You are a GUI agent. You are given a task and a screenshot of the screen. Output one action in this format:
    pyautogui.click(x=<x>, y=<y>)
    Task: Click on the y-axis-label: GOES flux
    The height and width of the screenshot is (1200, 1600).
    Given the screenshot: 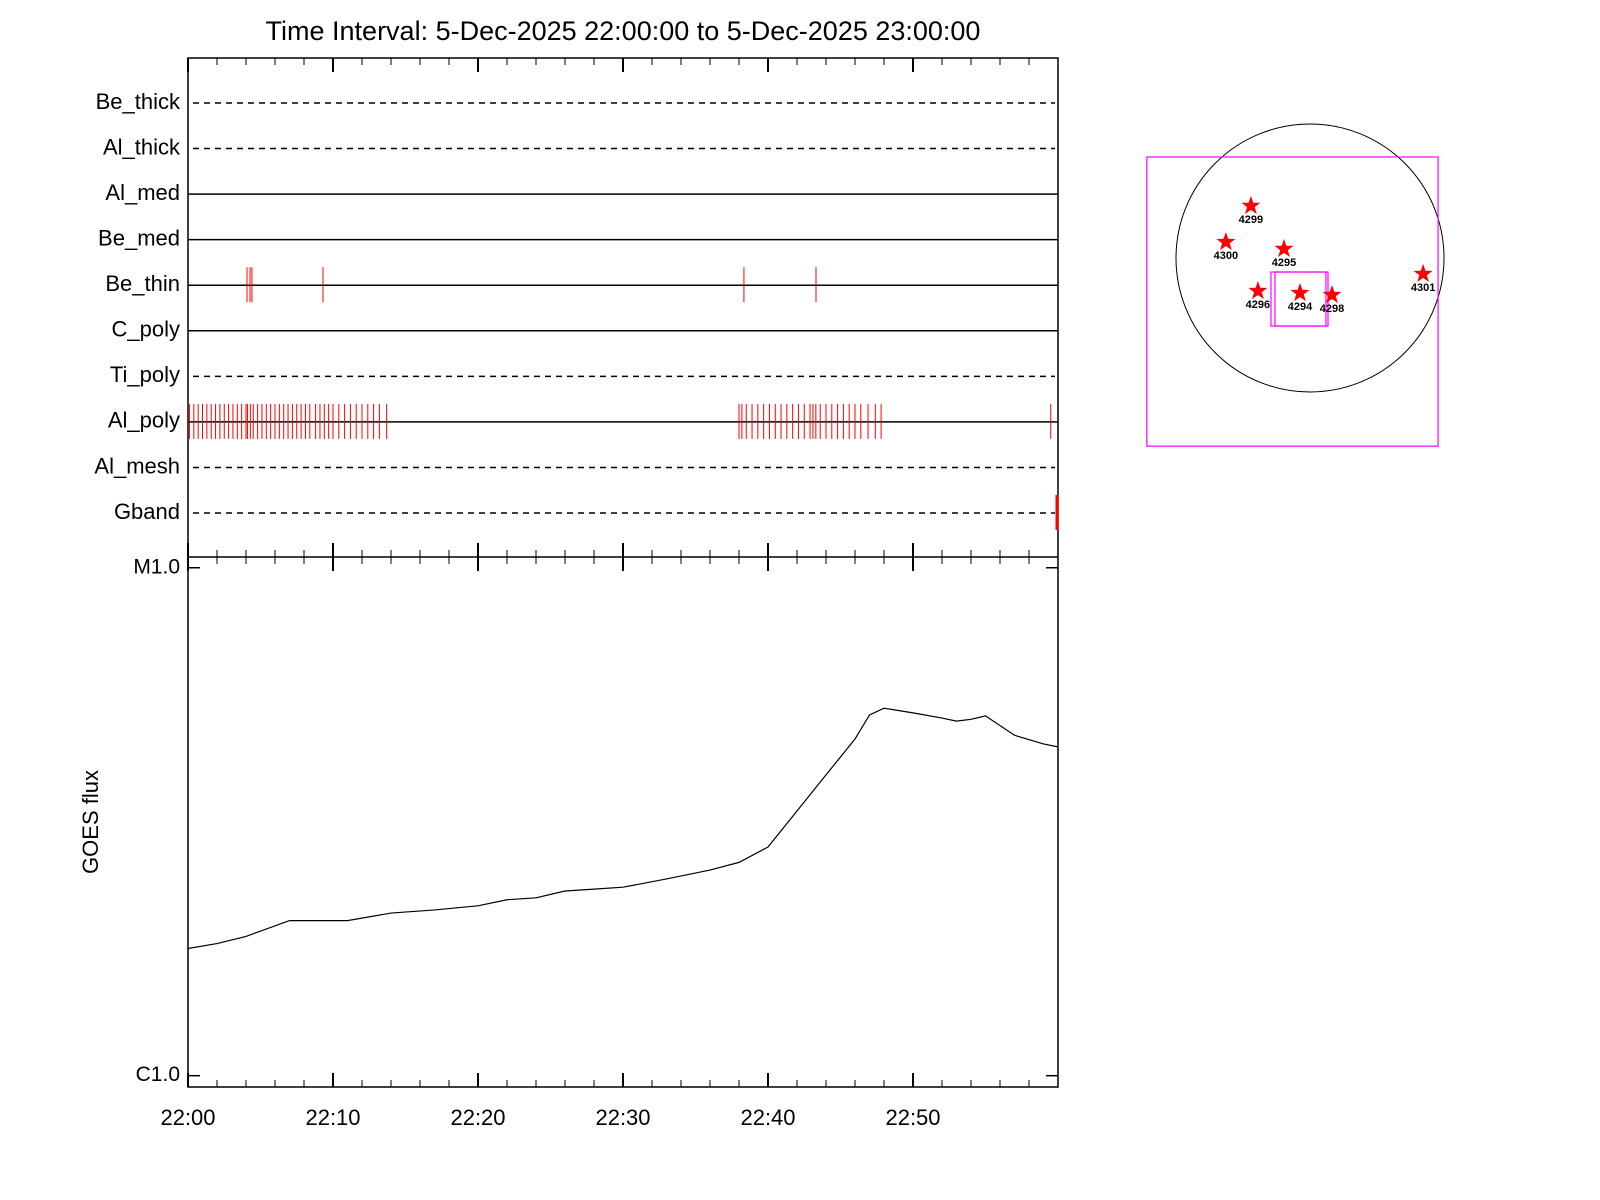 What is the action you would take?
    pyautogui.click(x=90, y=822)
    